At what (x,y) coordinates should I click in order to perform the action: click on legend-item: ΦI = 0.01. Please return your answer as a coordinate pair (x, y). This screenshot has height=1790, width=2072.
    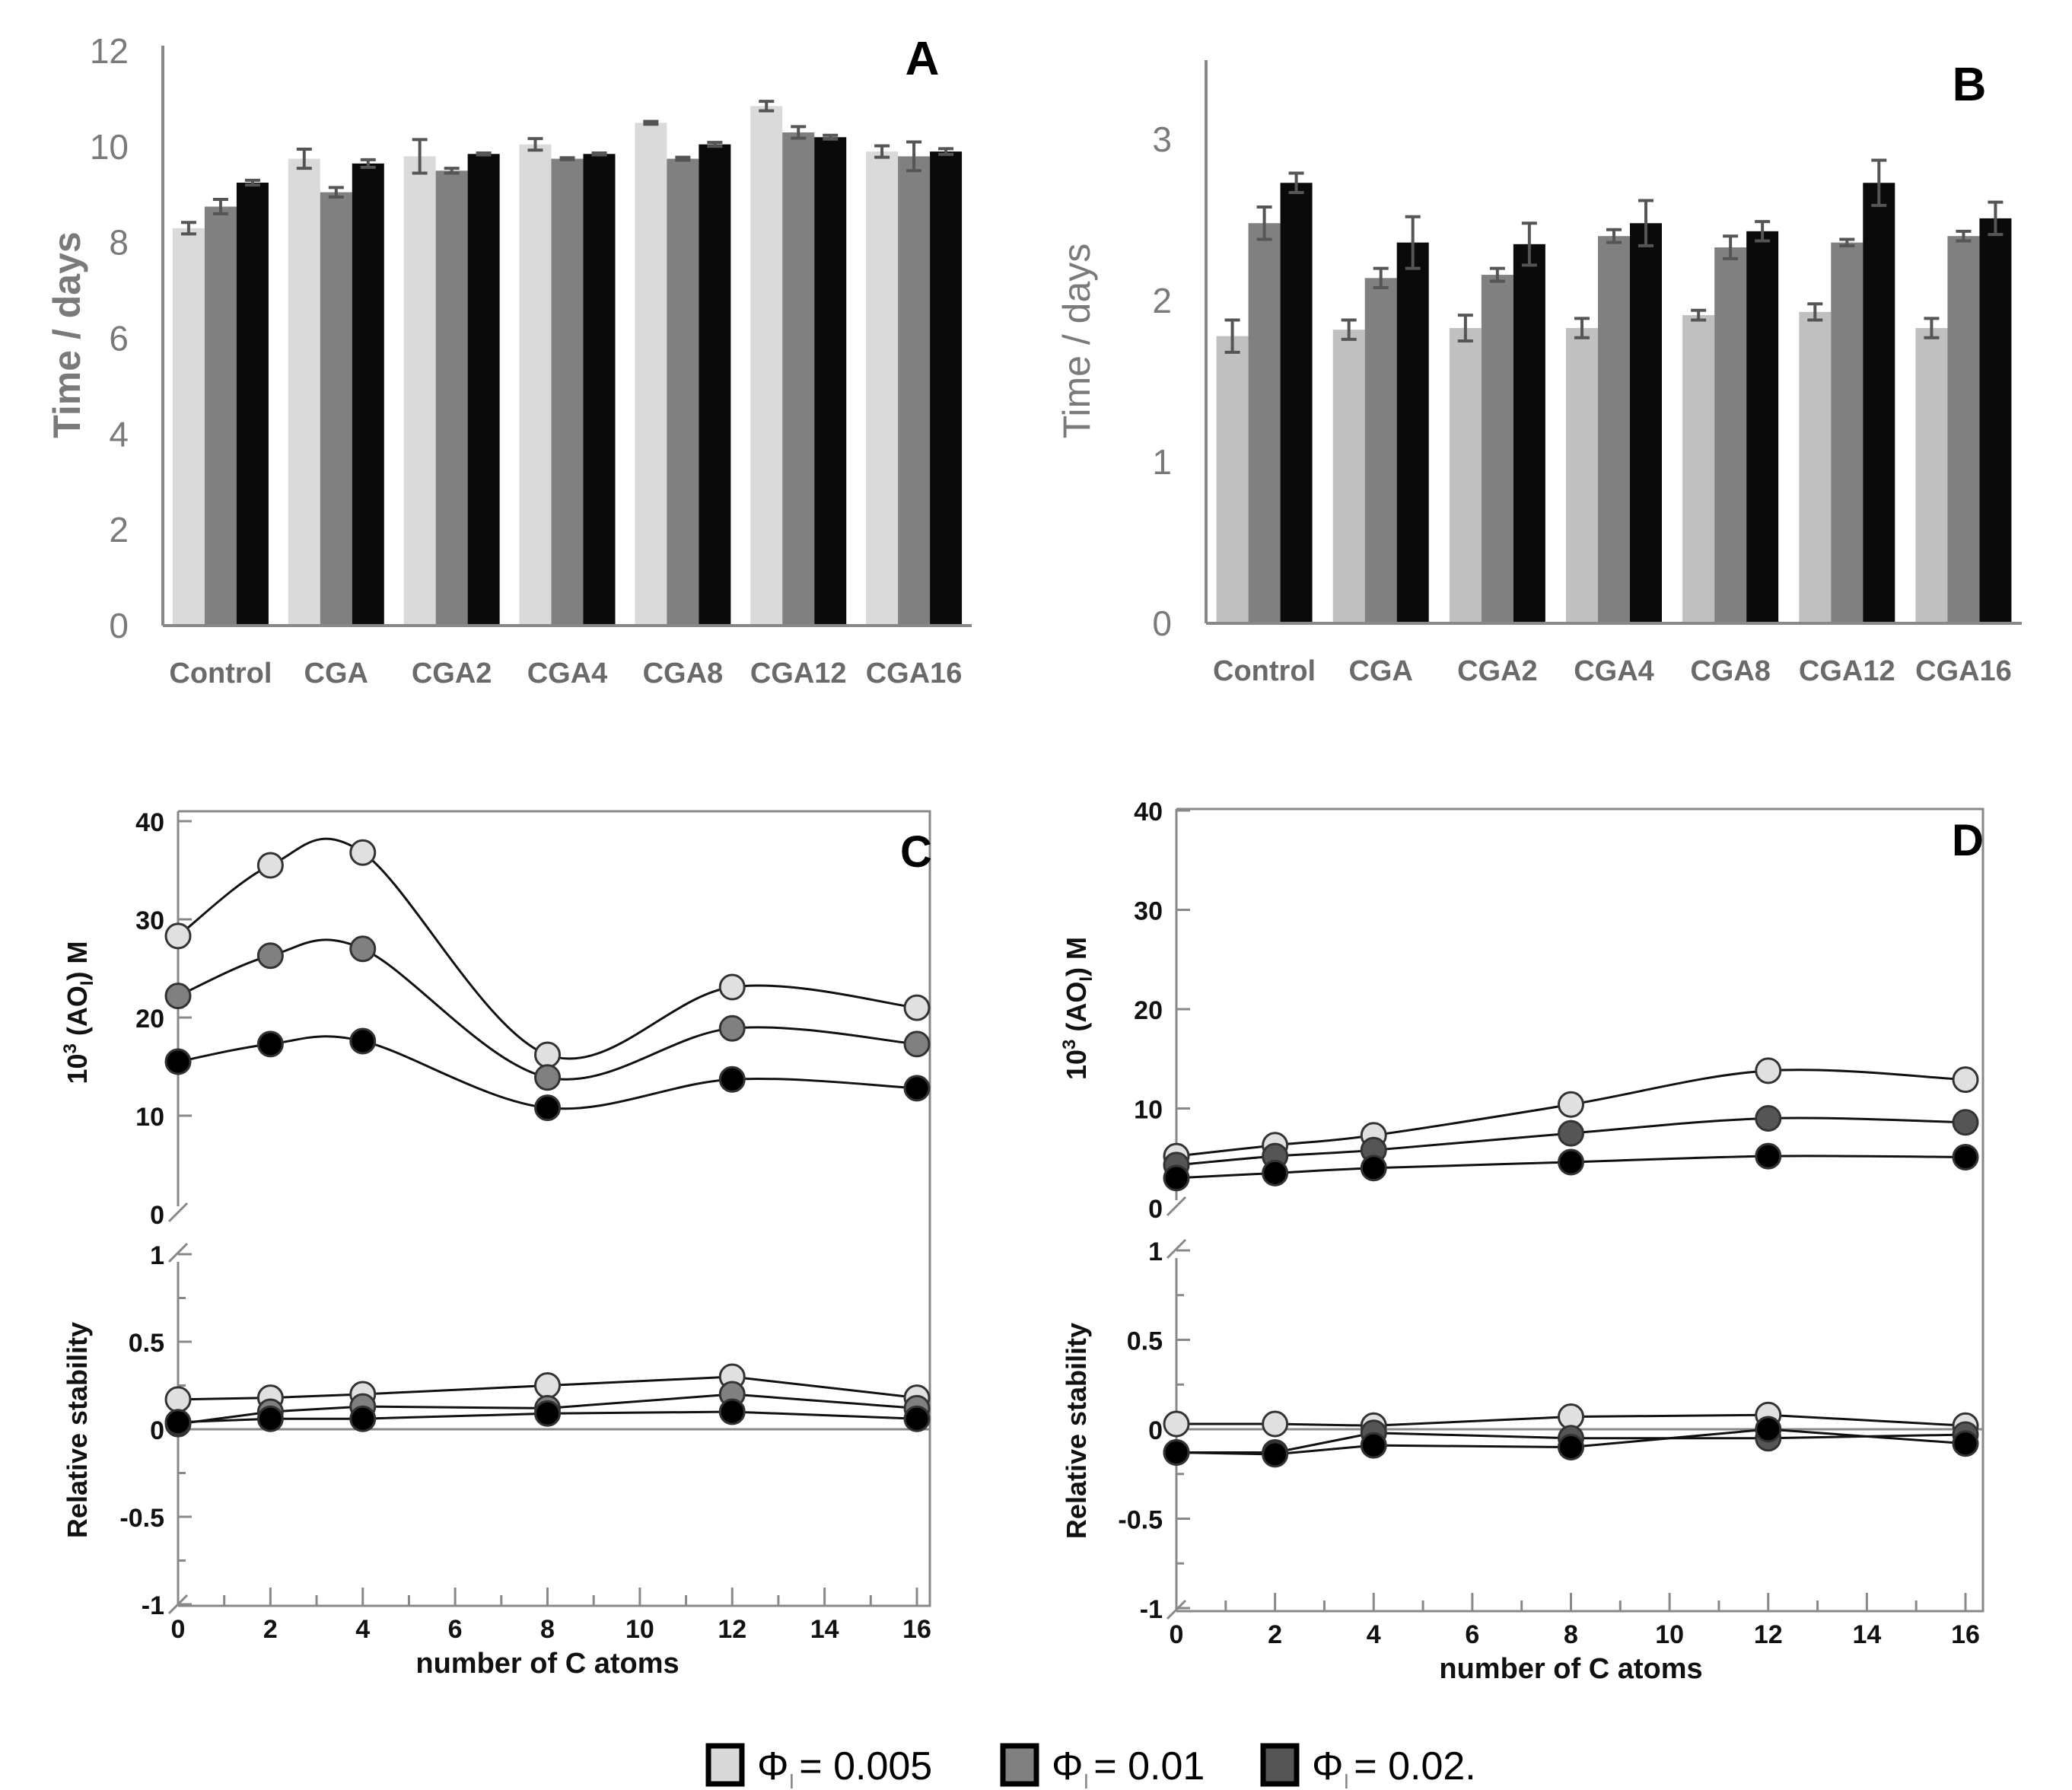
    Looking at the image, I should click on (1102, 1767).